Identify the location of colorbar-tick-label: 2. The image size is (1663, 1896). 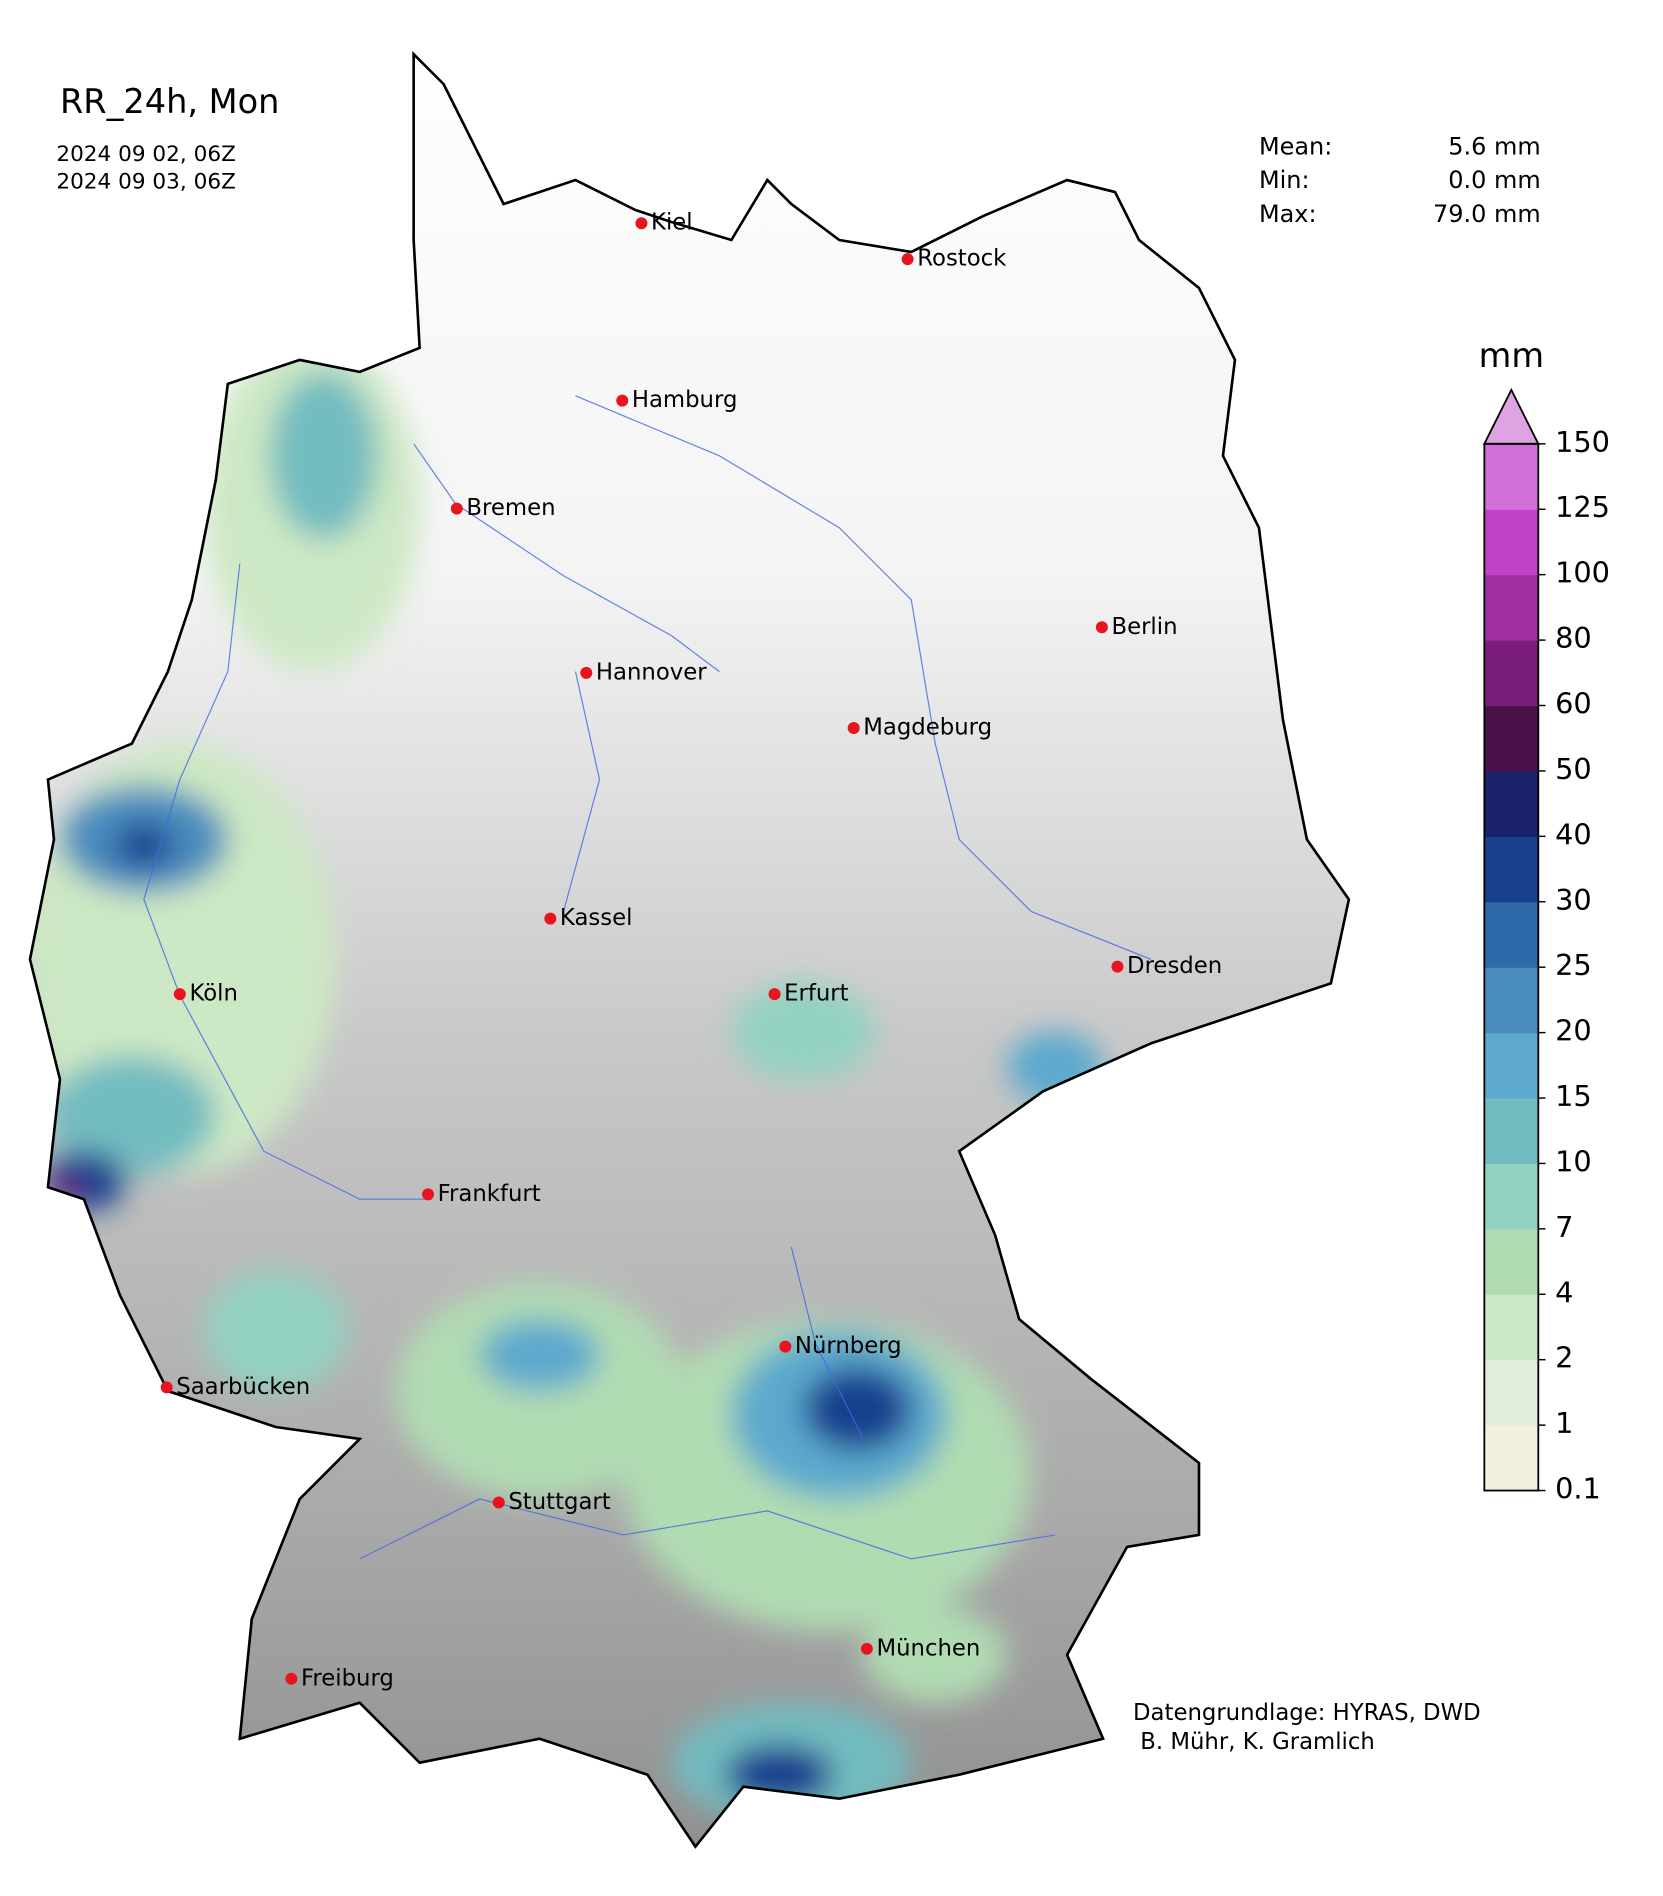
(1564, 1358).